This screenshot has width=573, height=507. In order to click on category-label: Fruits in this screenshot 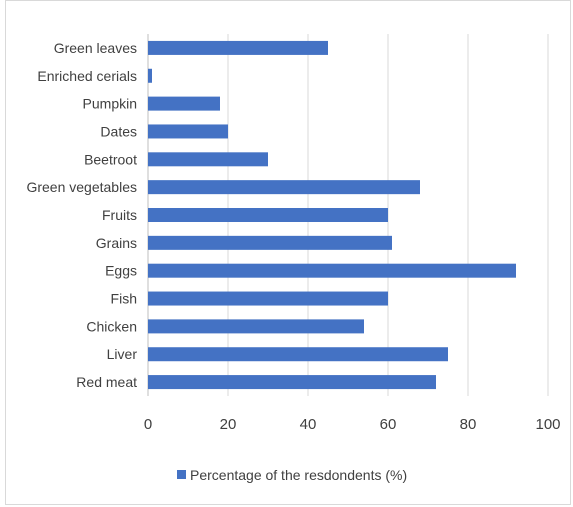, I will do `click(119, 215)`.